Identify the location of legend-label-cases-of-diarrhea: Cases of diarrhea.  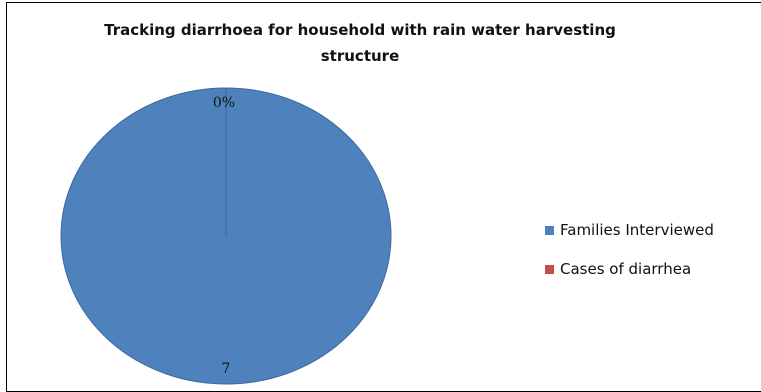
(626, 269).